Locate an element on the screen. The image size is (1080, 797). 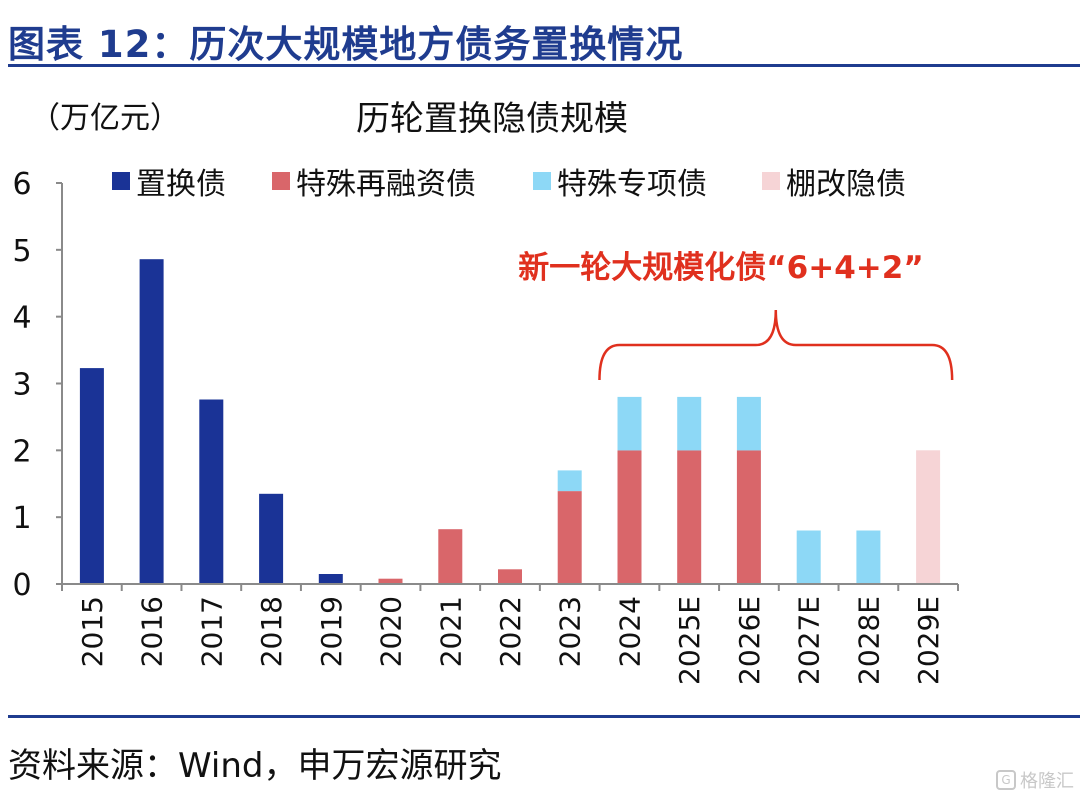
annotation-label: 新一轮大规模化债“6+4+2” is located at coordinates (720, 268).